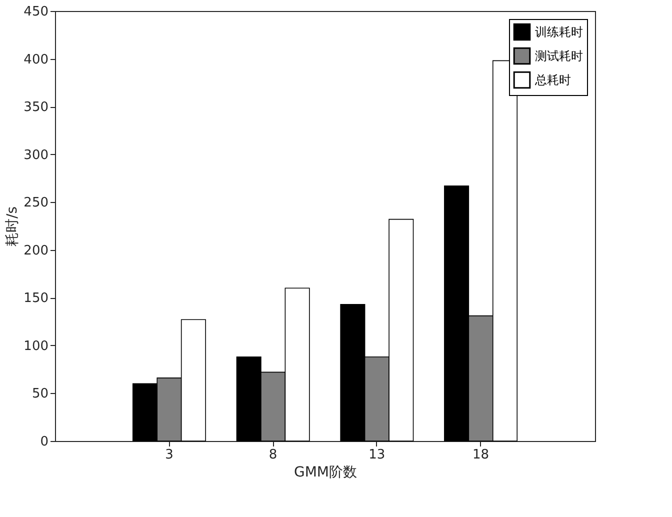  What do you see at coordinates (481, 455) in the screenshot?
I see `x-tick-label: 18` at bounding box center [481, 455].